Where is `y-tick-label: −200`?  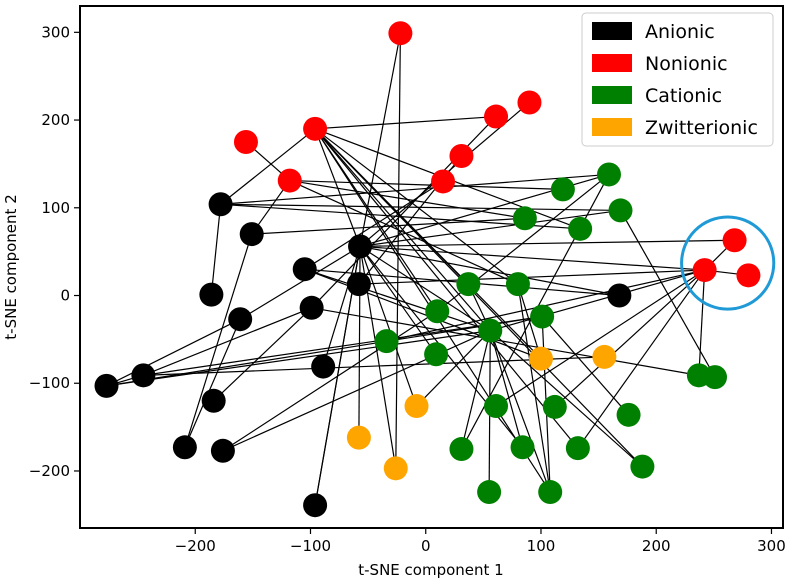
y-tick-label: −200 is located at coordinates (49, 471).